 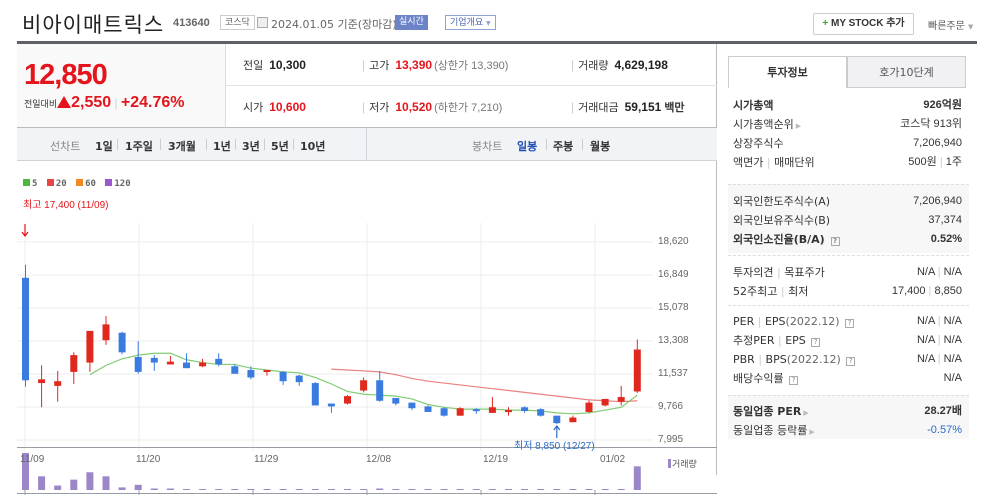 What do you see at coordinates (673, 241) in the screenshot?
I see `y-tick: 18,620` at bounding box center [673, 241].